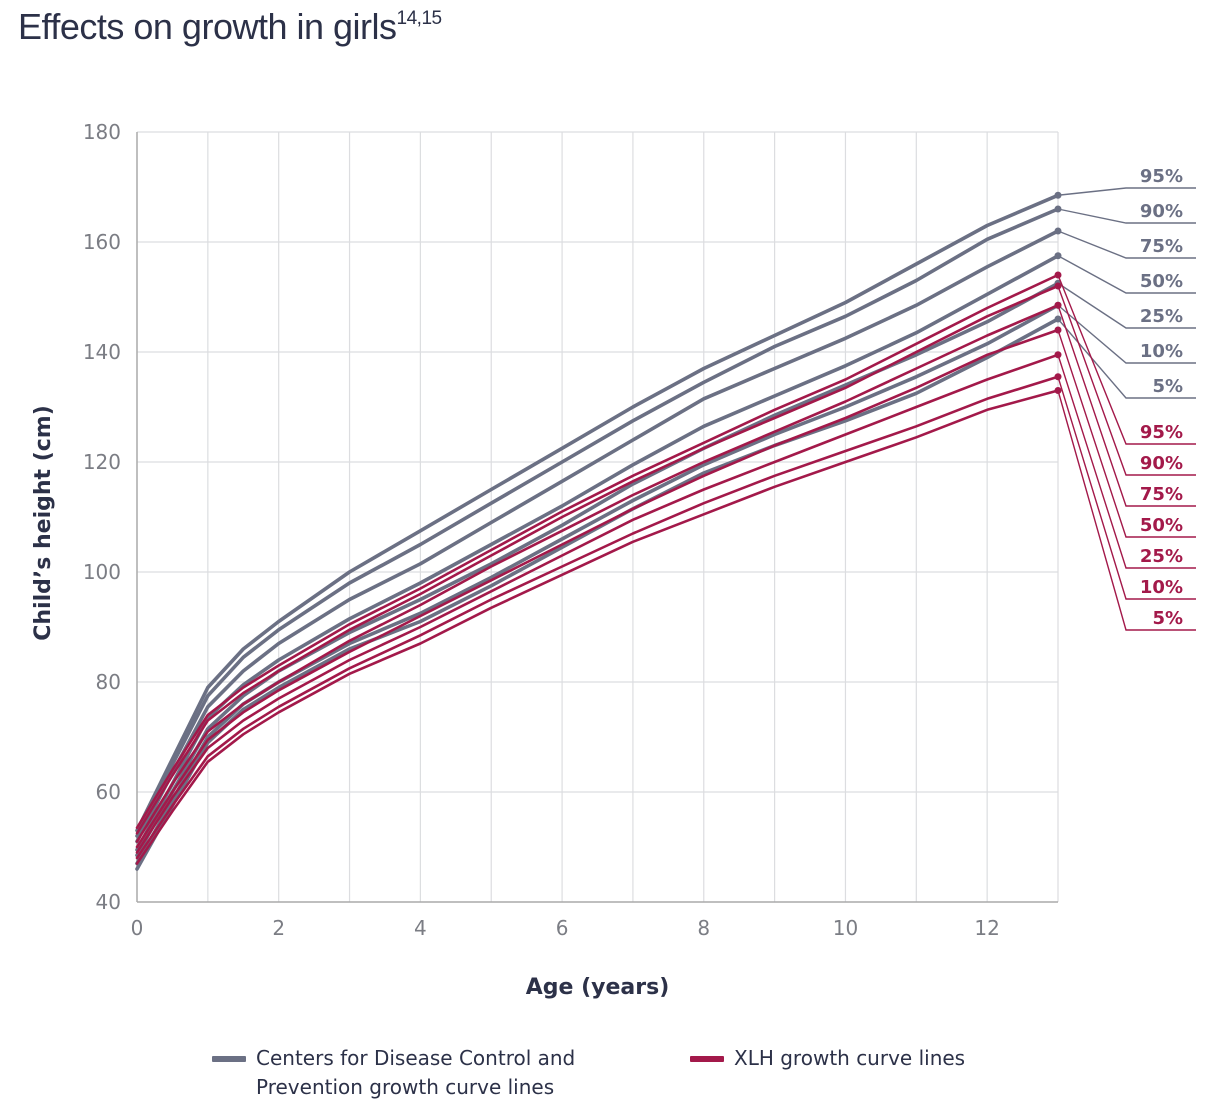 Image resolution: width=1221 pixels, height=1112 pixels. What do you see at coordinates (1161, 587) in the screenshot?
I see `xlh-percentile-label: 10%` at bounding box center [1161, 587].